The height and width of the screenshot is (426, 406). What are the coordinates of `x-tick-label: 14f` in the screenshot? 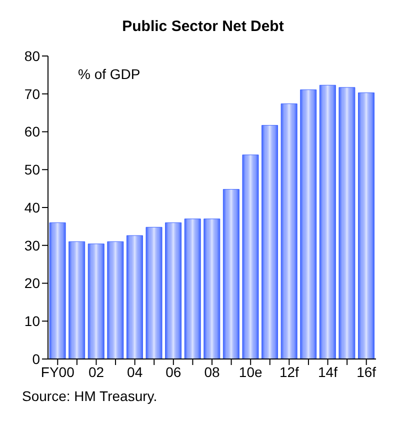 It's located at (328, 372).